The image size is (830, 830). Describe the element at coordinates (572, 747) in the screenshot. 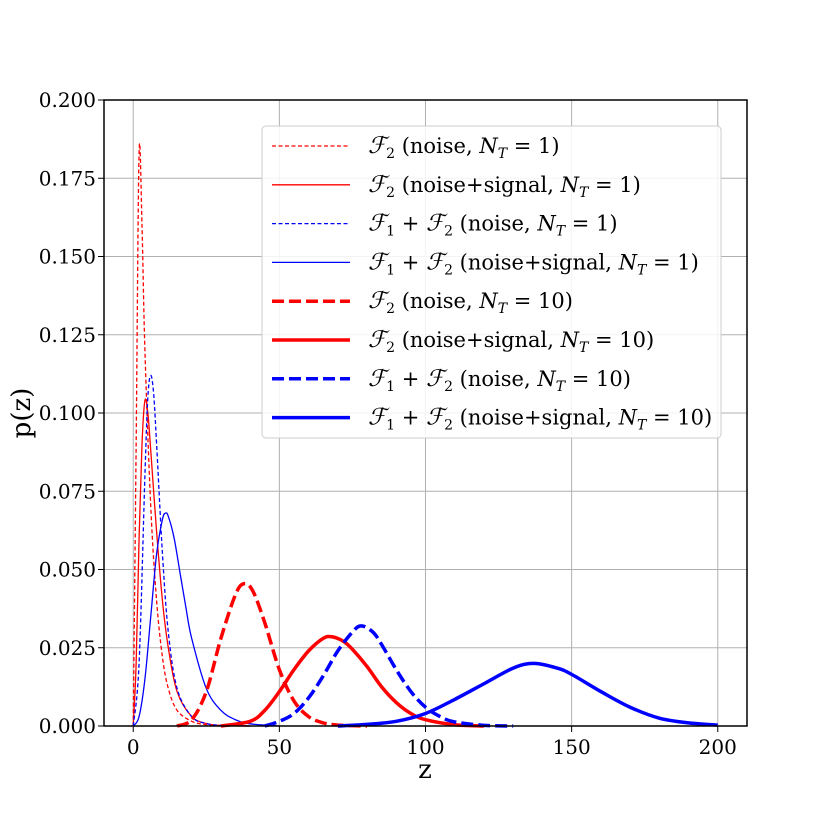

I see `x-tick-label: 150` at that location.